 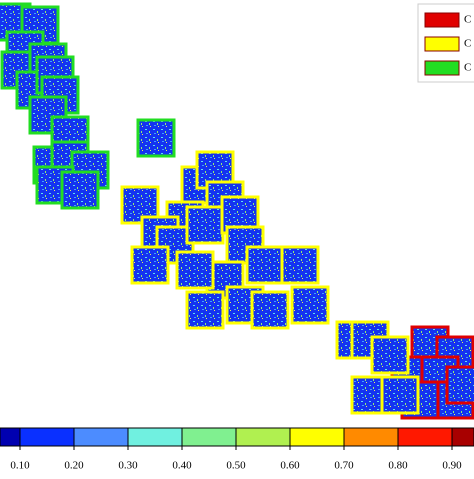 I want to click on colorbar-tick-label: 0.50, so click(x=236, y=466).